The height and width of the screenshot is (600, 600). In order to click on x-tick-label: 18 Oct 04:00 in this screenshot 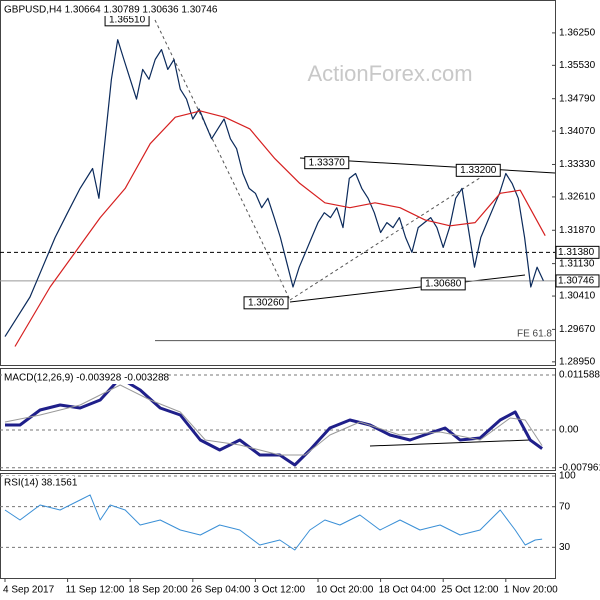, I will do `click(408, 590)`.